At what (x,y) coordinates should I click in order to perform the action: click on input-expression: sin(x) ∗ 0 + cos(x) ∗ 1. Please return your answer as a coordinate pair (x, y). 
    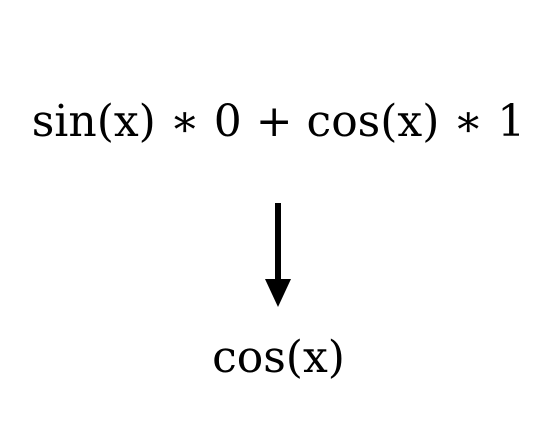
    Looking at the image, I should click on (278, 121).